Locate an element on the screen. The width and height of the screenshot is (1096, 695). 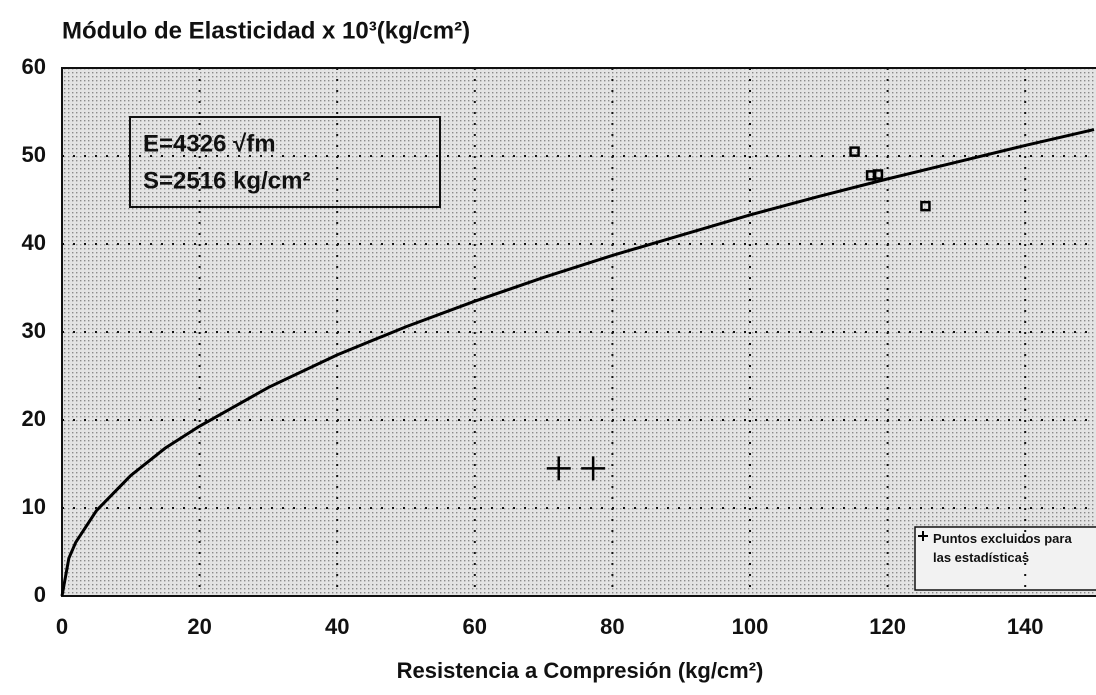
legend-marker is located at coordinates (923, 536).